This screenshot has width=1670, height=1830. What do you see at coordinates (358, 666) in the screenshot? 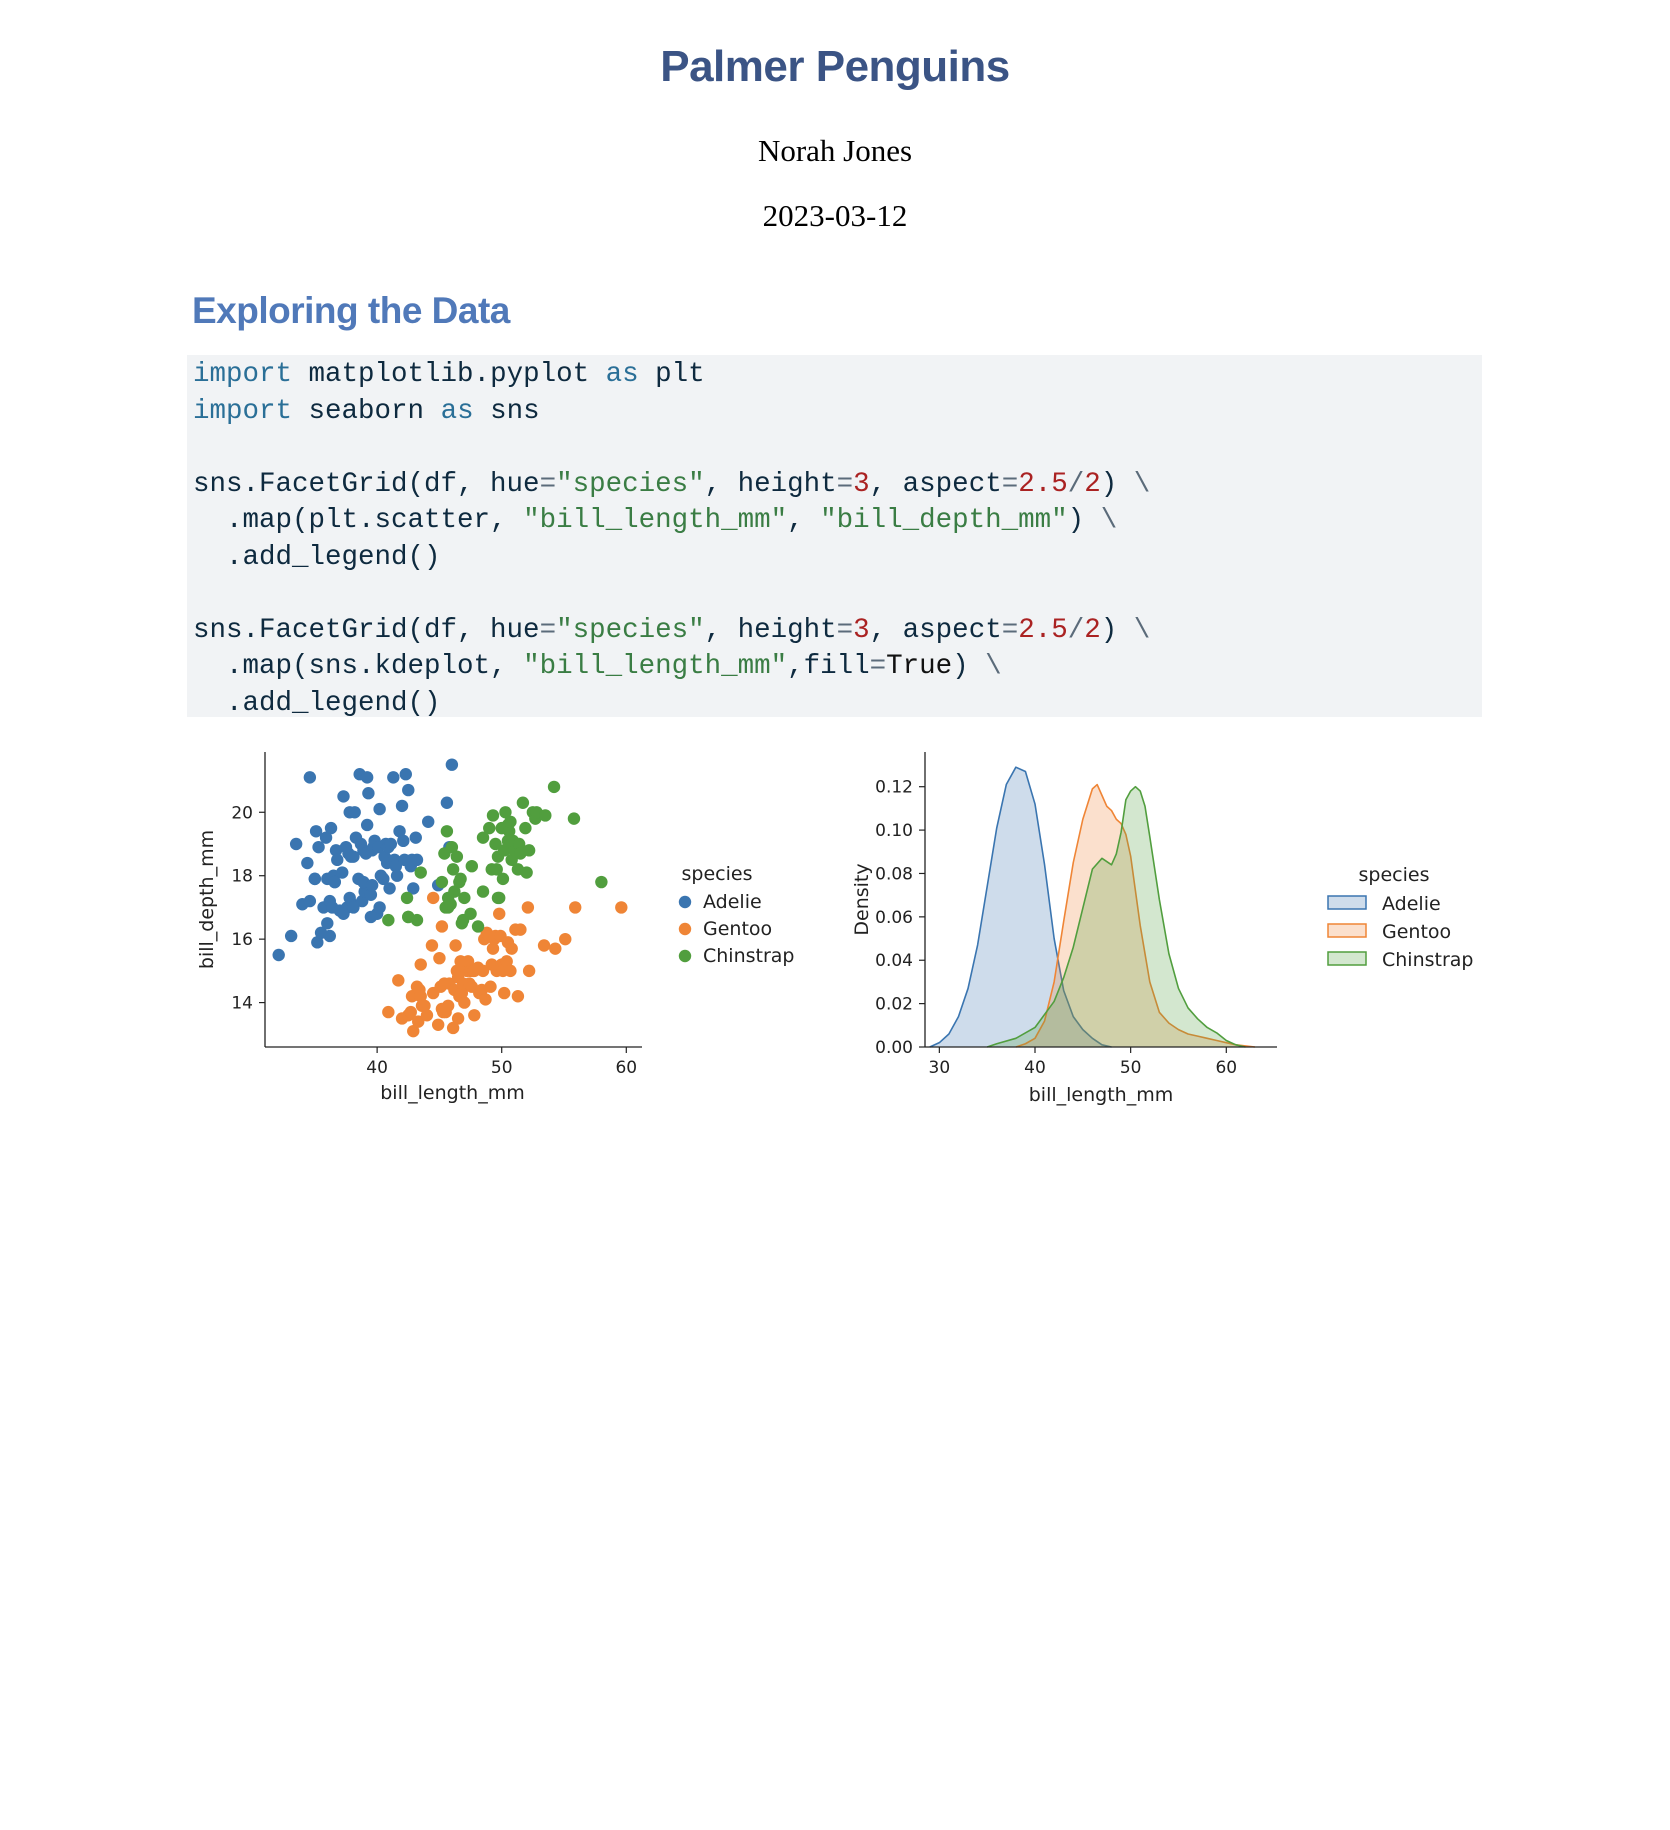
I see `code-token: .map(sns.kdeplot,` at bounding box center [358, 666].